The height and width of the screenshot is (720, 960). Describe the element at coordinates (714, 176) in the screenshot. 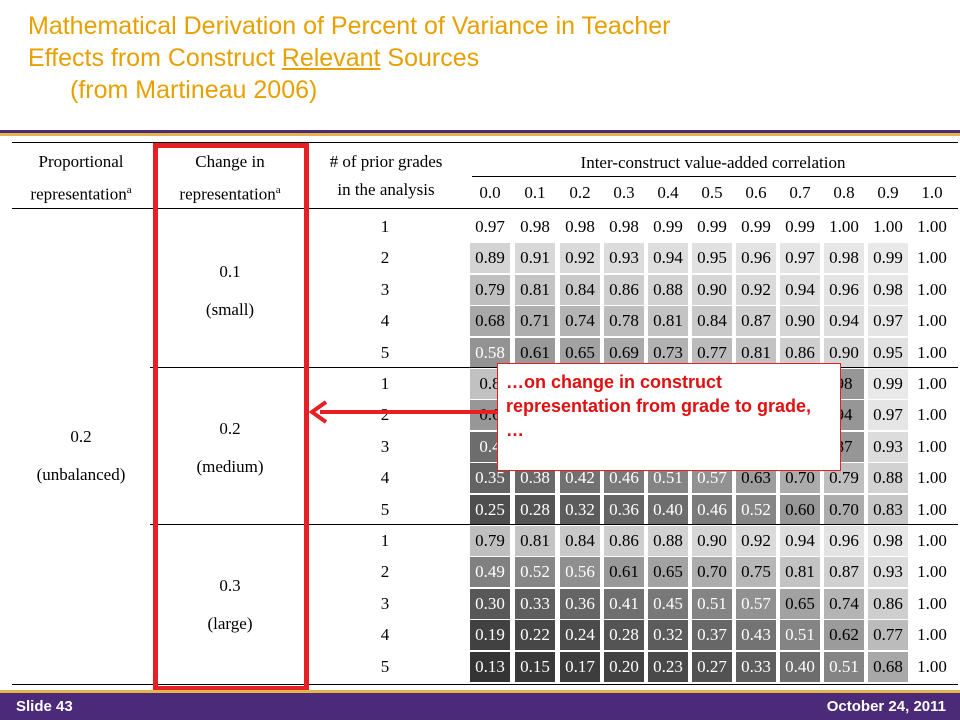

I see `header-sub-rule` at that location.